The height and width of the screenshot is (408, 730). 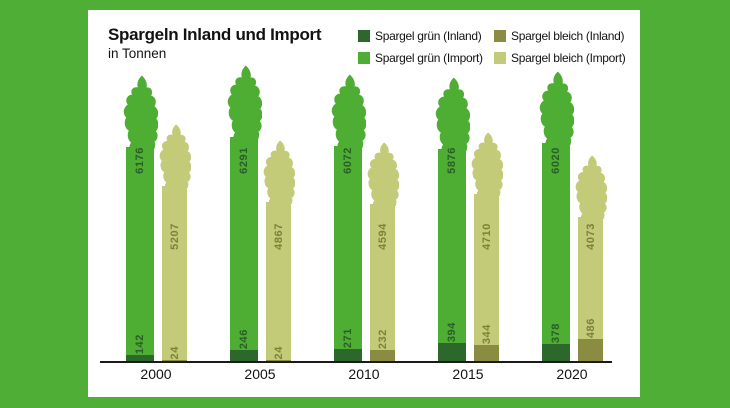 What do you see at coordinates (486, 236) in the screenshot?
I see `import-value-label: 4710` at bounding box center [486, 236].